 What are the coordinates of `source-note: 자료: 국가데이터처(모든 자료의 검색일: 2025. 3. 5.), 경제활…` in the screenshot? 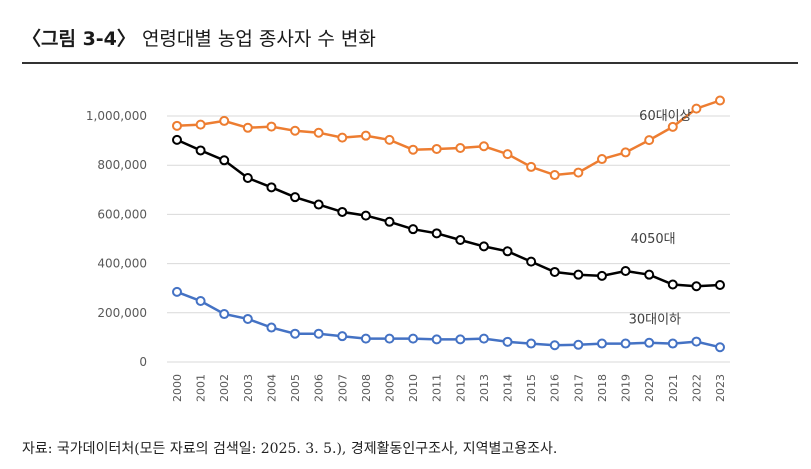 It's located at (290, 449).